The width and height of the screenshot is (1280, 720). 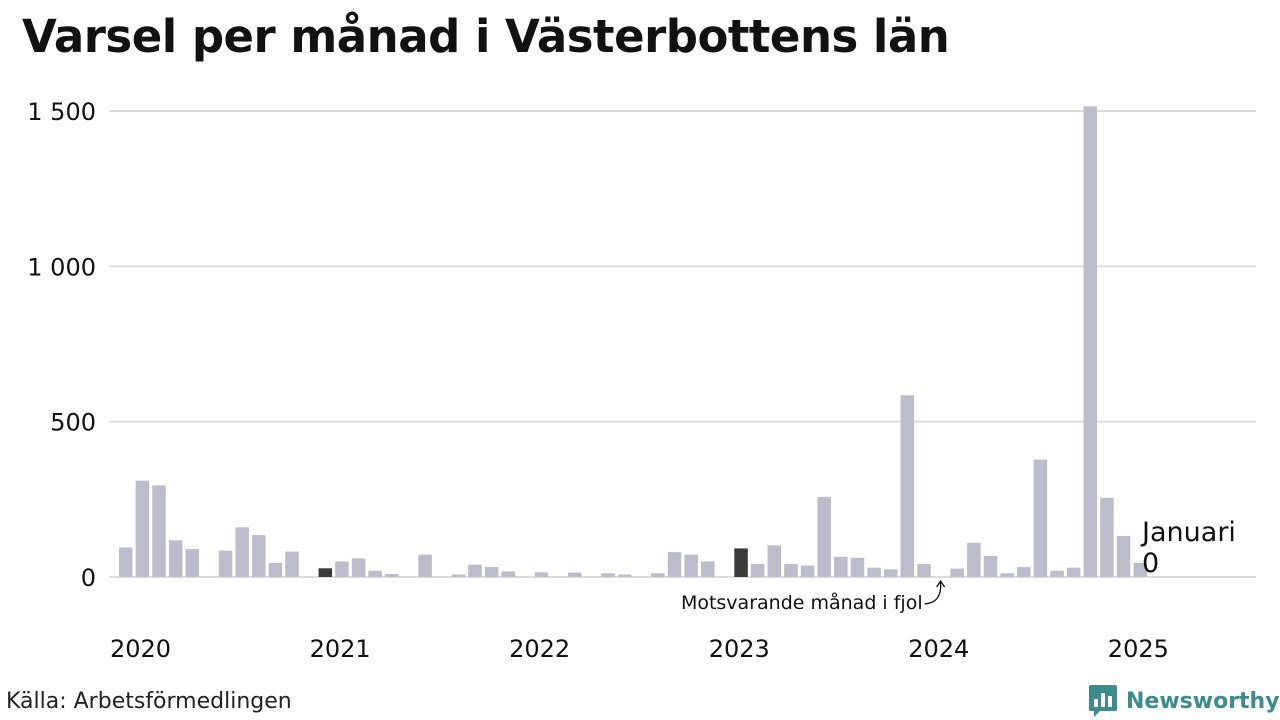 What do you see at coordinates (539, 649) in the screenshot?
I see `x-tick-label: 2022` at bounding box center [539, 649].